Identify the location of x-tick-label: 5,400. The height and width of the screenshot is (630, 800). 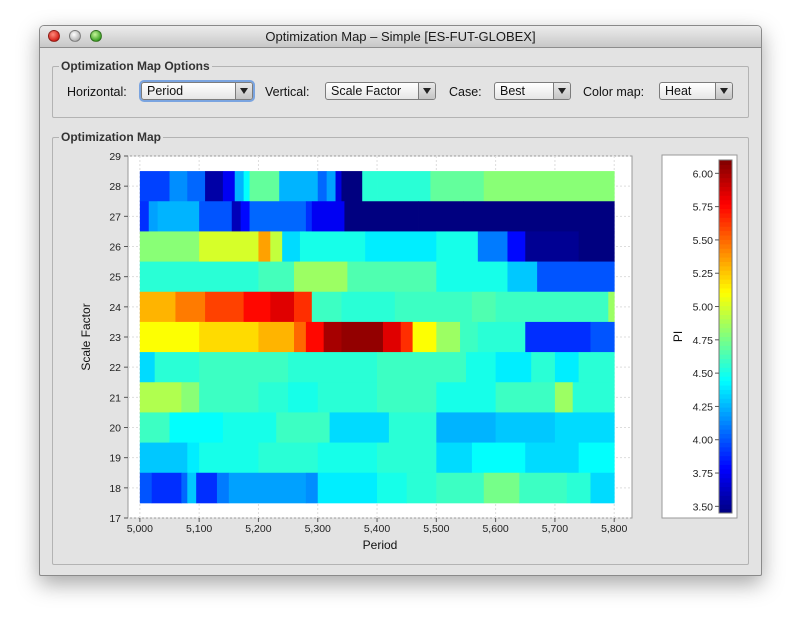
(377, 529).